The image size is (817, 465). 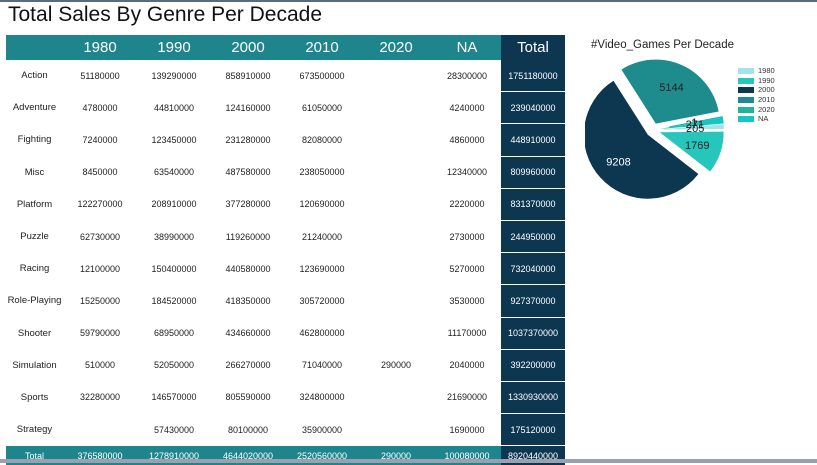 What do you see at coordinates (248, 300) in the screenshot?
I see `value-cell: 418350000` at bounding box center [248, 300].